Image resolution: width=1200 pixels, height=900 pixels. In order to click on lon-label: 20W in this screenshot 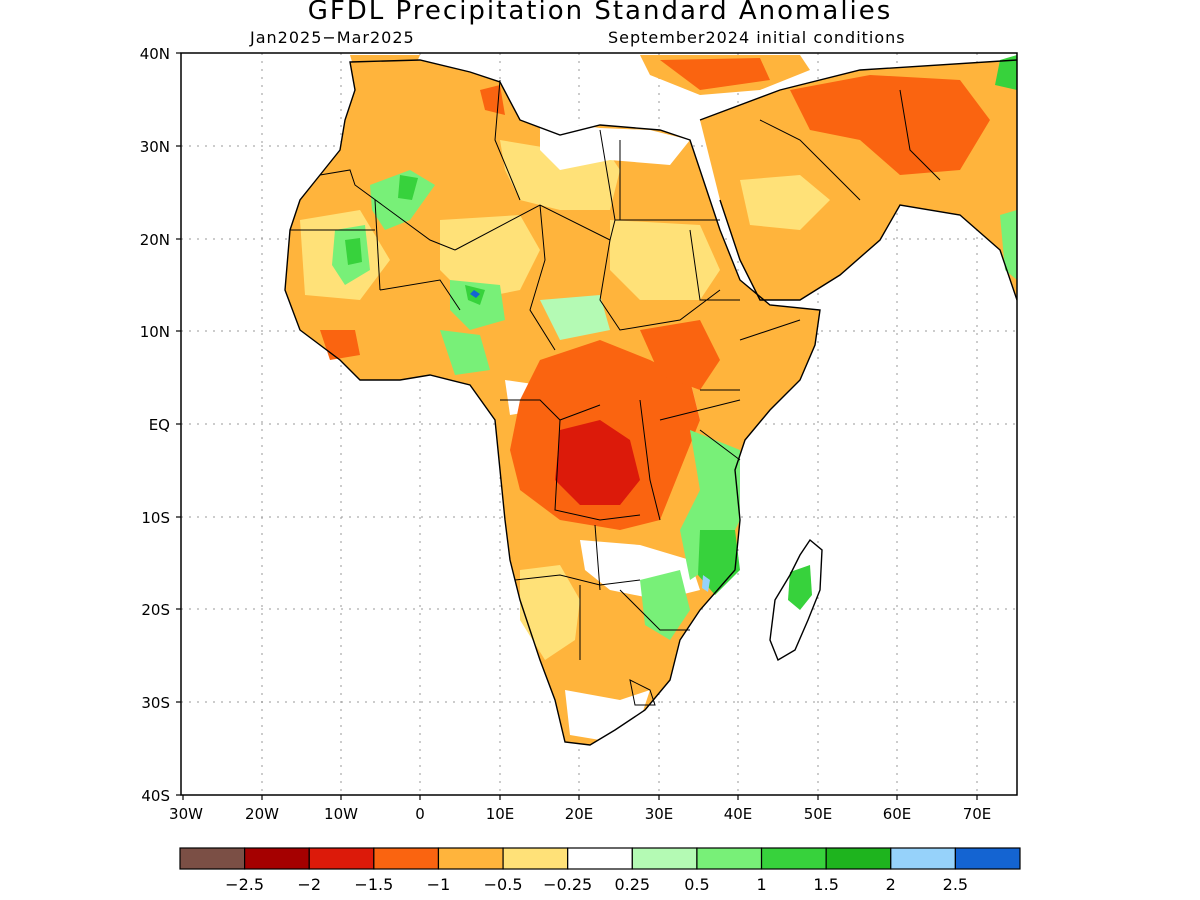, I will do `click(262, 814)`.